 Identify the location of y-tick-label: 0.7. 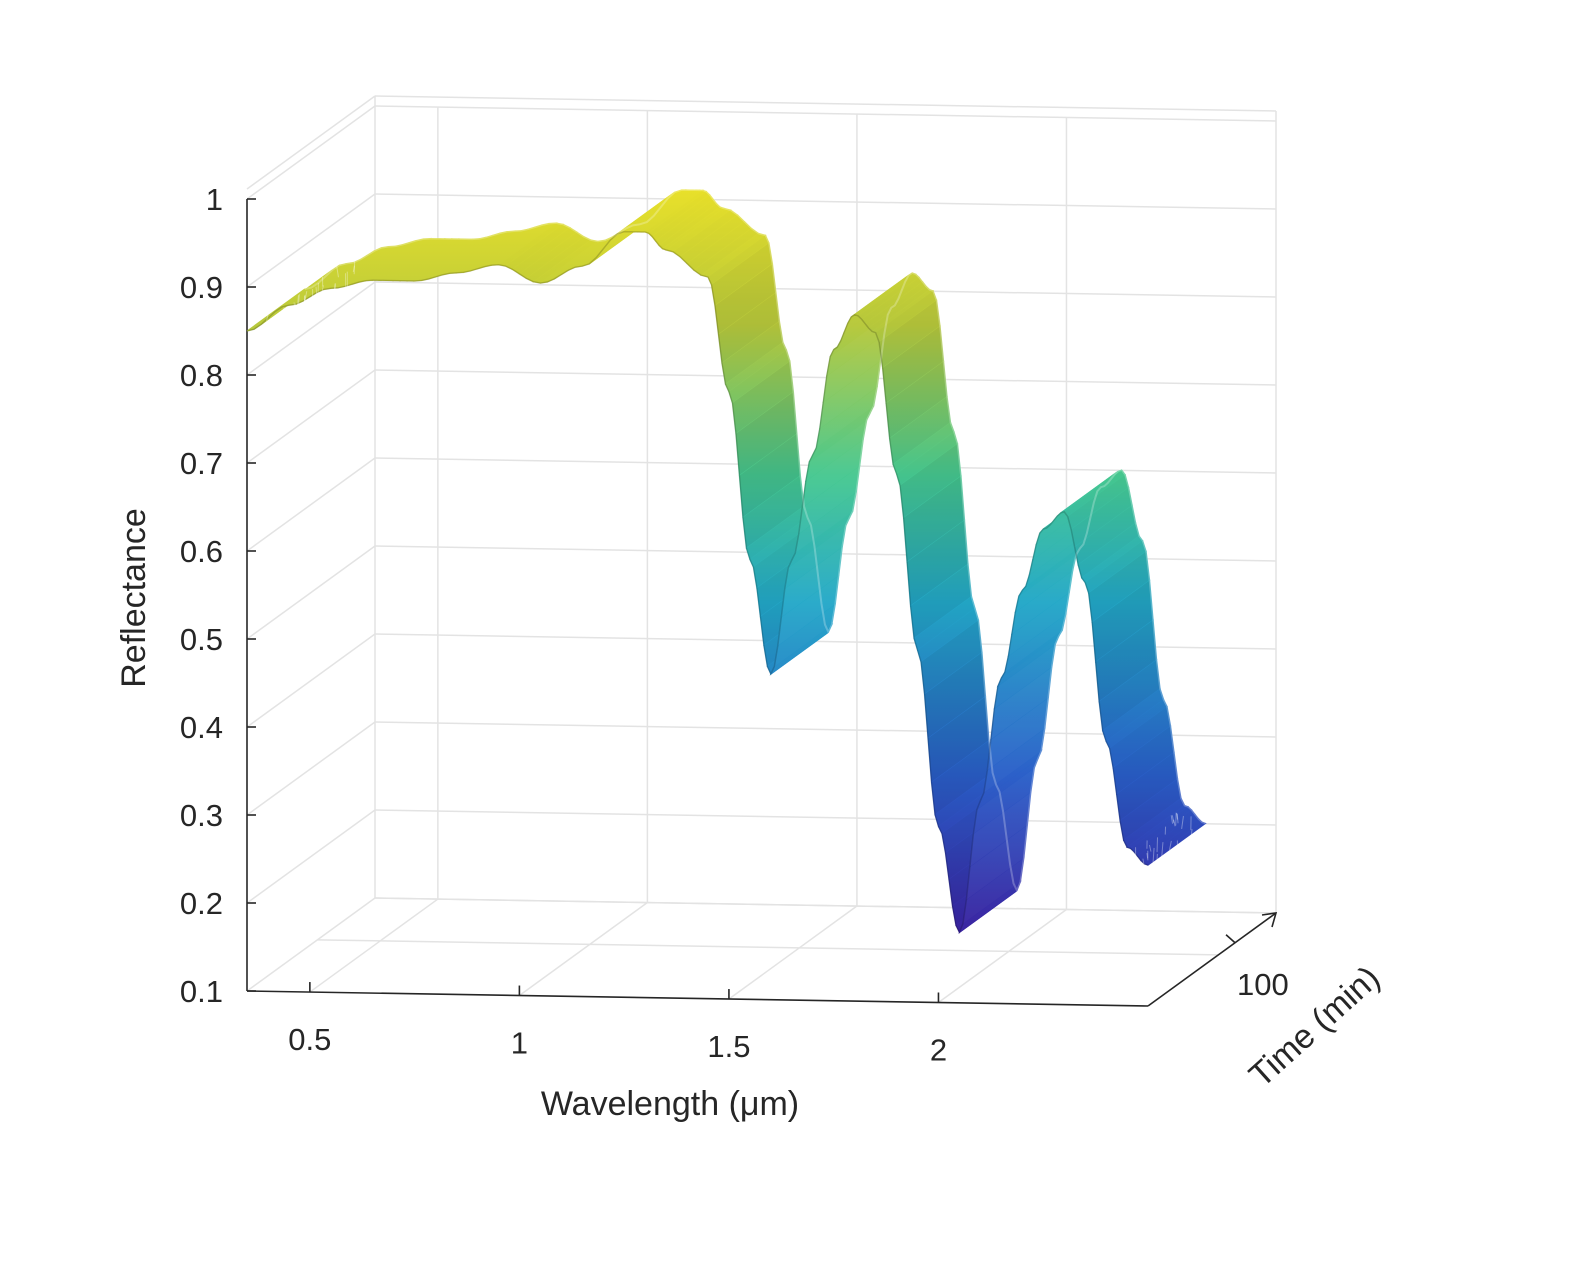
(201, 463).